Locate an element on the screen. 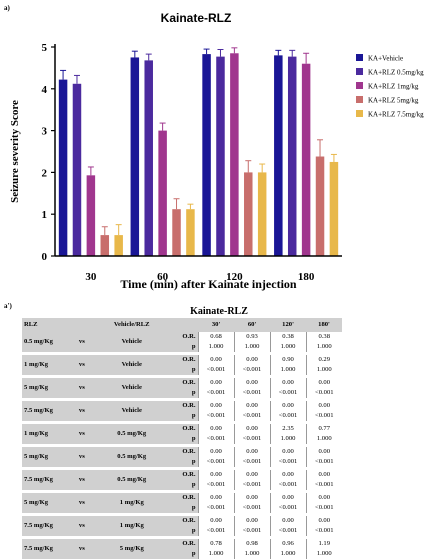  table-row: 7.5 mg/Kg vs 0.5 mg/Kg O.R. 0.00 0.00 0.00 0.00 is located at coordinates (182, 480).